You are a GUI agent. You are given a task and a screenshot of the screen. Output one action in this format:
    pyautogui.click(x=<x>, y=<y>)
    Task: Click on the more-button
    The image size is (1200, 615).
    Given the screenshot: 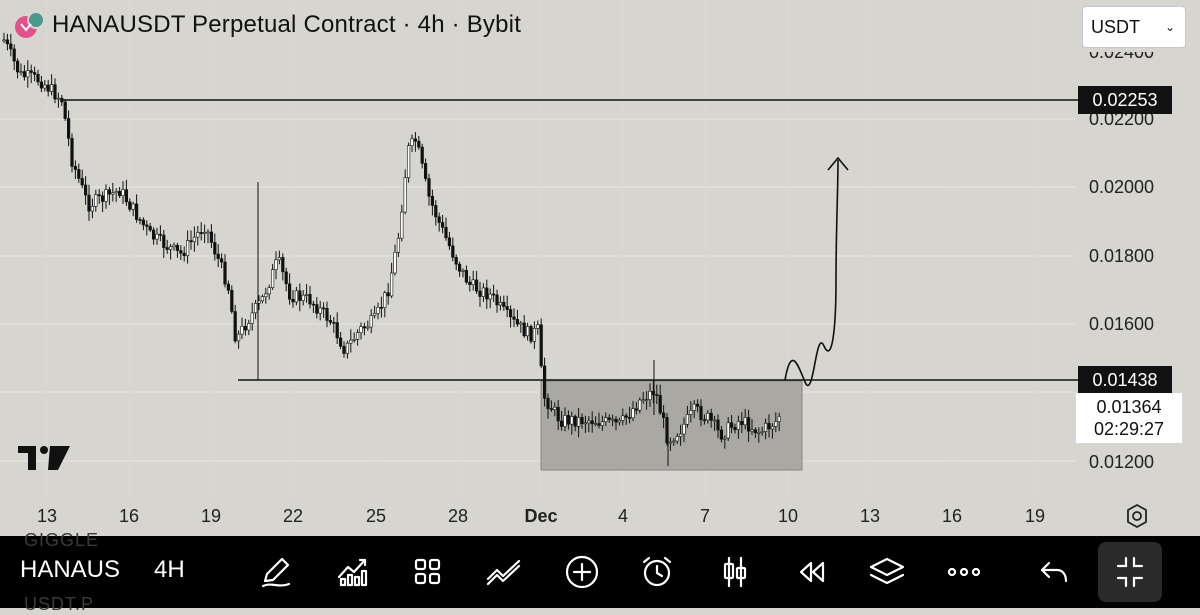 What is the action you would take?
    pyautogui.click(x=964, y=572)
    